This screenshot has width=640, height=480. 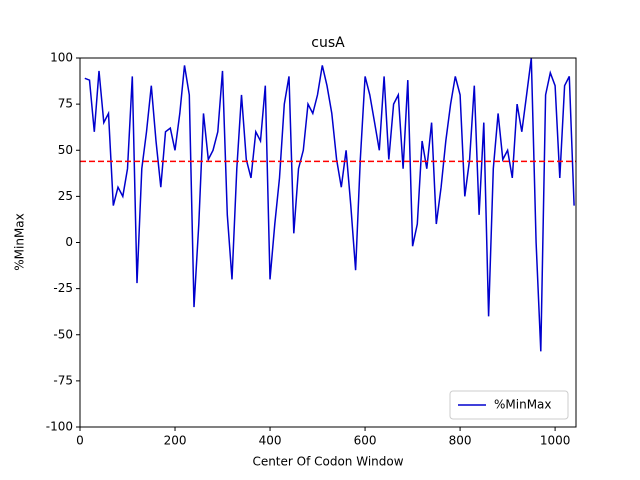 I want to click on x-tick-label: 400, so click(x=270, y=441).